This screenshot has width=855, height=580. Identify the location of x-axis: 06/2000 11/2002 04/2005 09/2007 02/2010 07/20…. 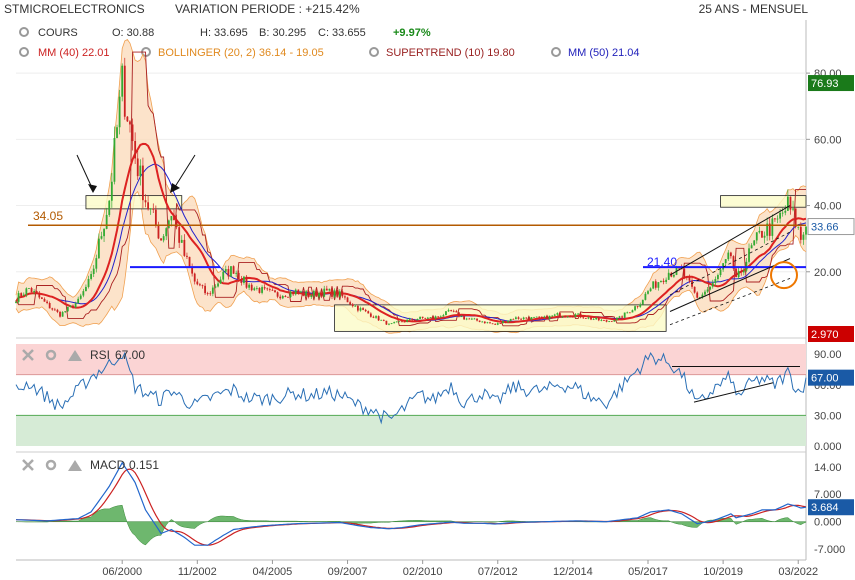
(417, 568).